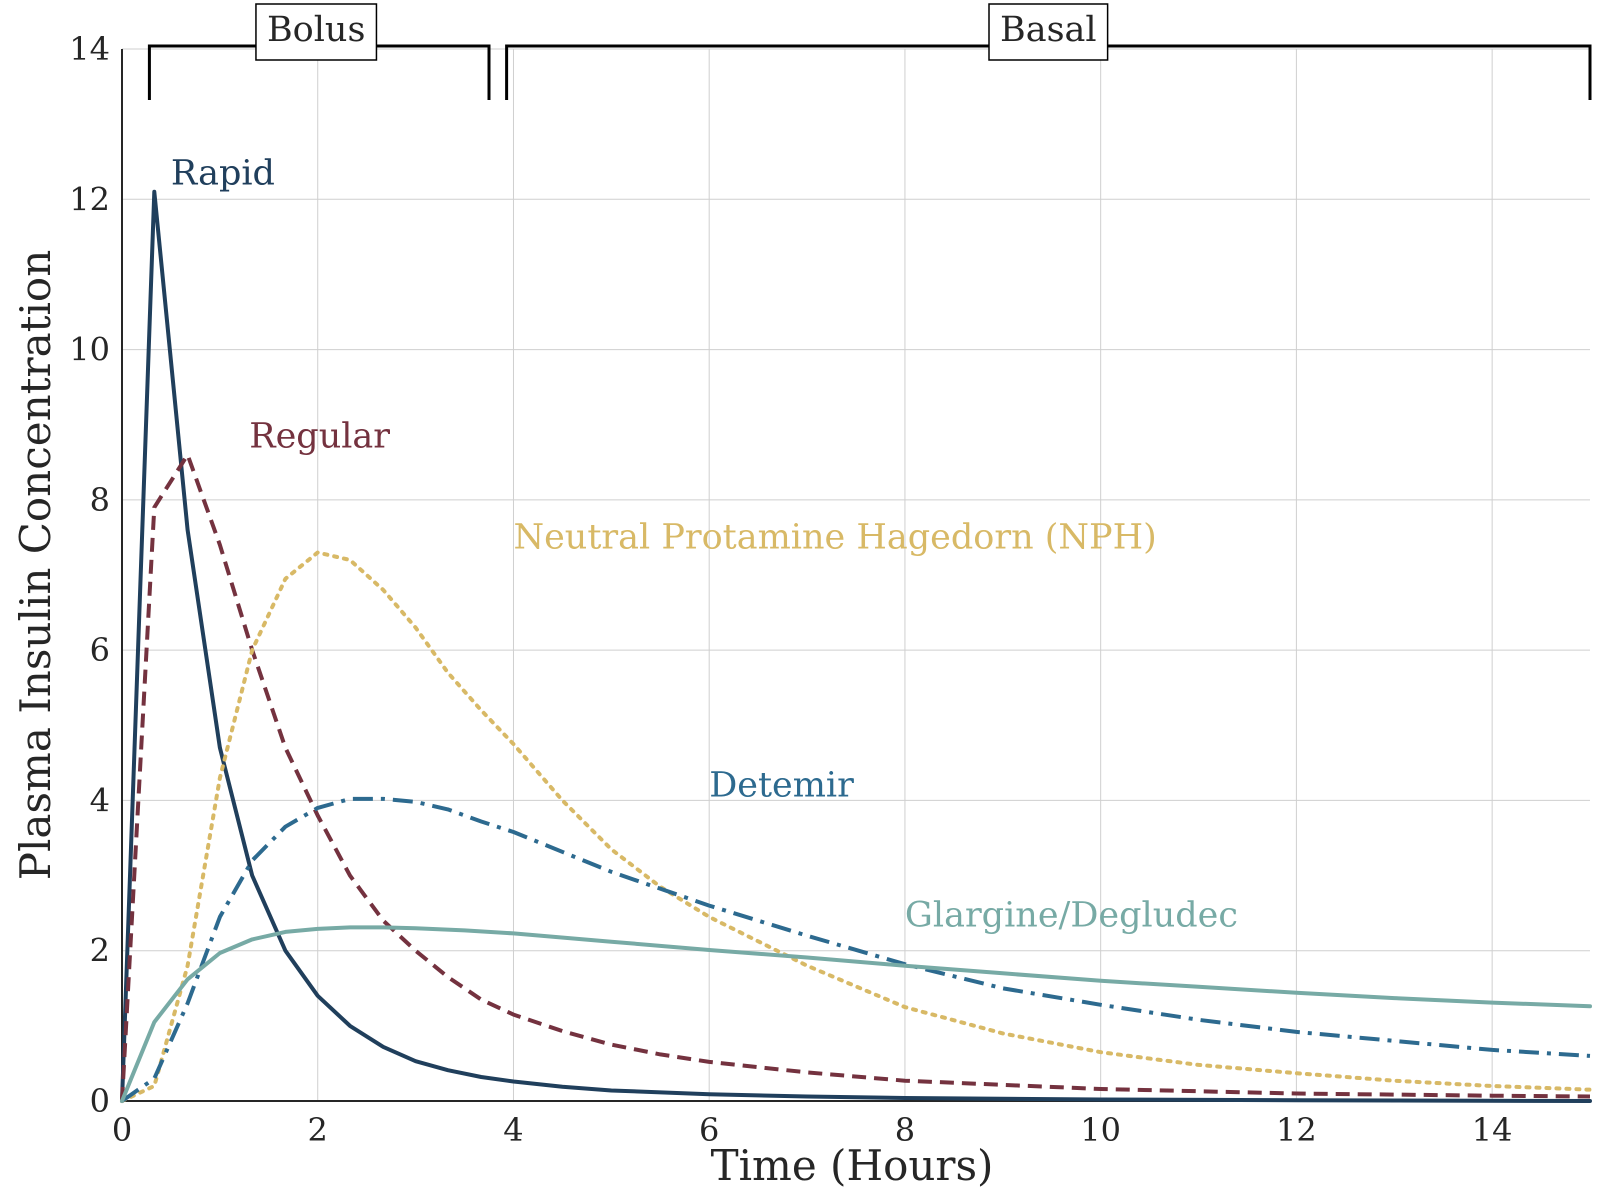  I want to click on y-tick-label: 12, so click(89, 199).